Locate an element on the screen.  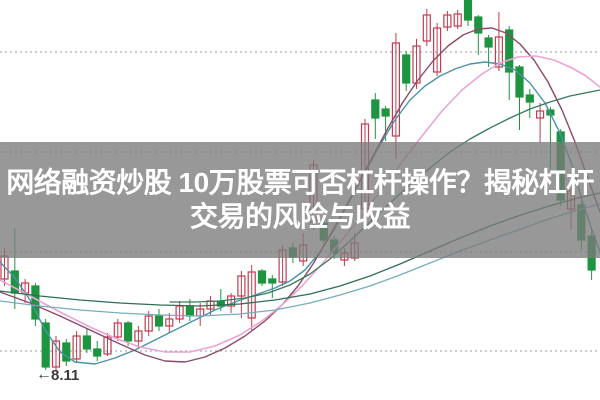
headline-line-2: 交易的风险与收益 is located at coordinates (300, 216).